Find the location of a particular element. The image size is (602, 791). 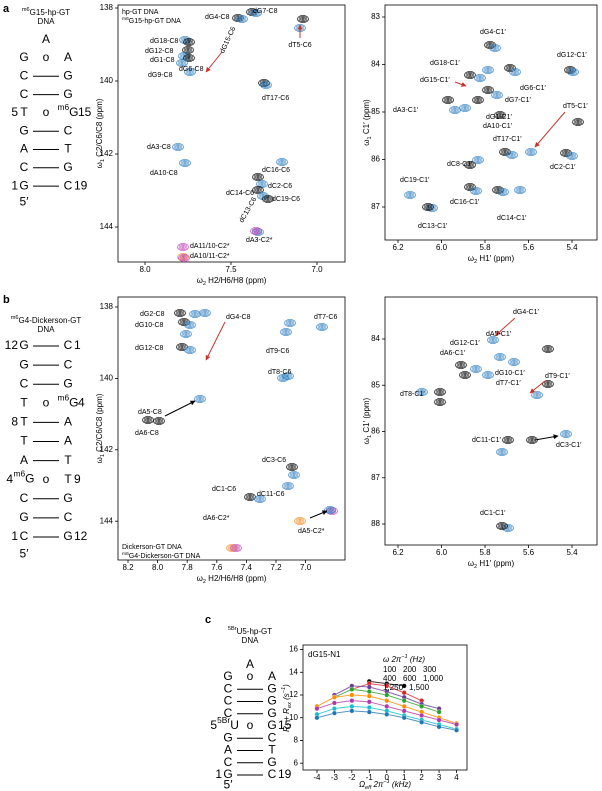

peak-label: dT17-C1′ is located at coordinates (507, 139).